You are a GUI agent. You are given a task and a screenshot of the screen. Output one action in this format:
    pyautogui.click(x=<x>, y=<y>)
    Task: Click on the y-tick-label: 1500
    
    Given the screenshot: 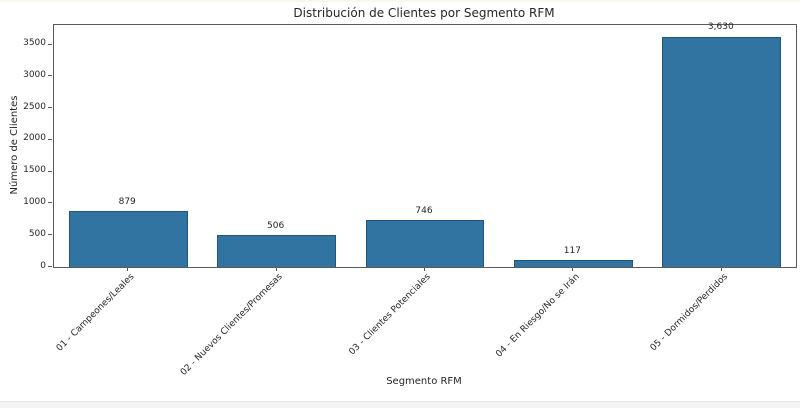 What is the action you would take?
    pyautogui.click(x=34, y=170)
    